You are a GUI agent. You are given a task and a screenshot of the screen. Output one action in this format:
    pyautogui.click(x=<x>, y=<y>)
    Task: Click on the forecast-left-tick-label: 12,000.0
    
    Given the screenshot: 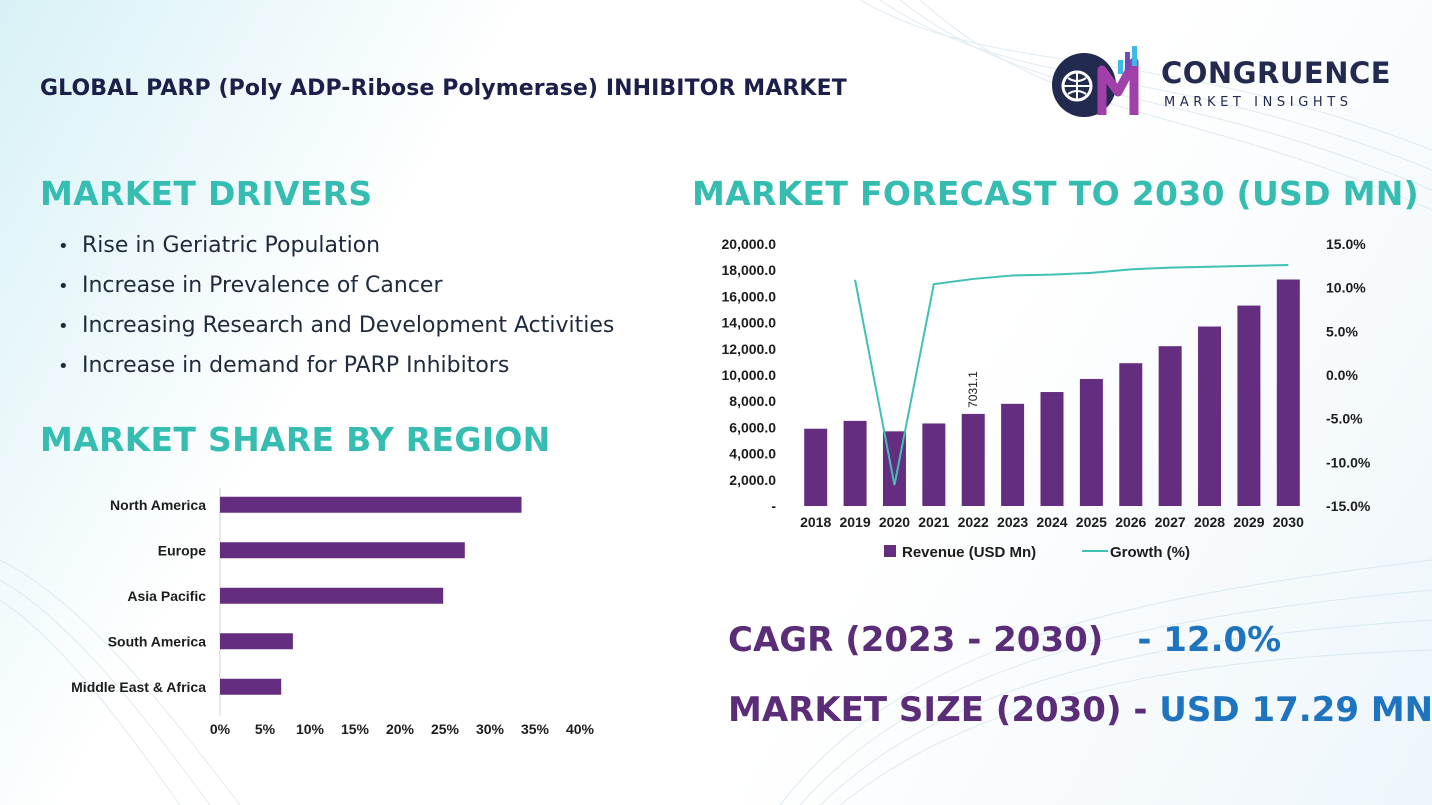 What is the action you would take?
    pyautogui.click(x=749, y=349)
    